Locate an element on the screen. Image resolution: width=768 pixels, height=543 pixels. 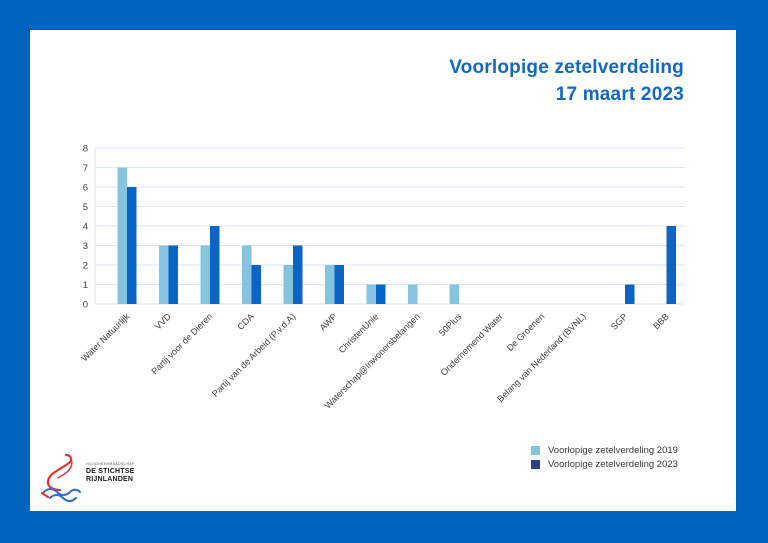
x-category-label: Belang van Nederland (BVNL) is located at coordinates (541, 357).